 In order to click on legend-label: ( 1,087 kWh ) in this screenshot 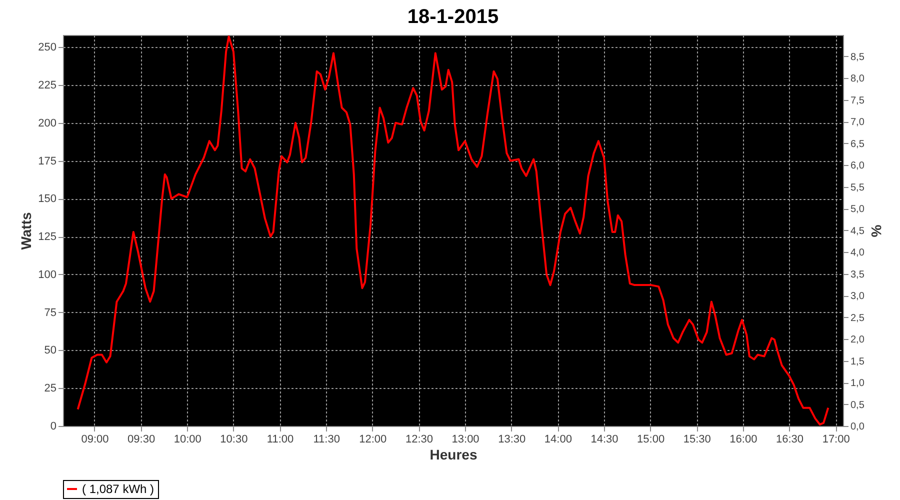, I will do `click(118, 489)`.